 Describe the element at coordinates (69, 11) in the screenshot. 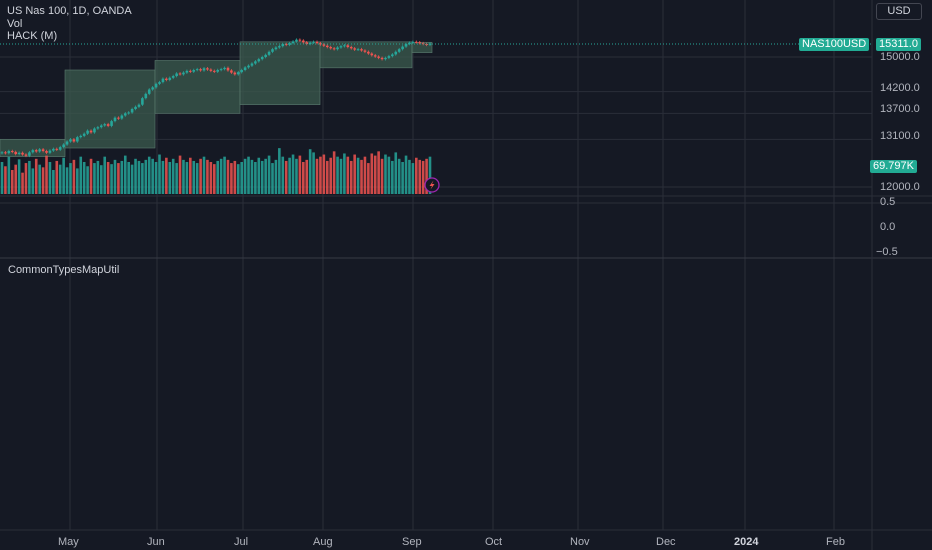

I see `symbol-legend: US Nas 100, 1D, OANDA` at that location.